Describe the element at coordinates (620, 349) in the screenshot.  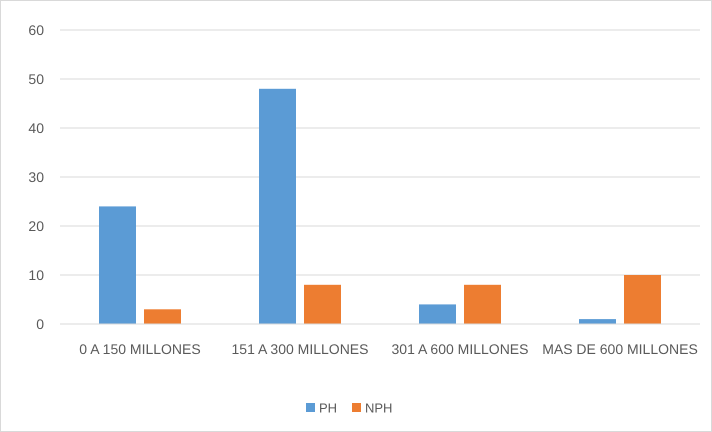
I see `x-tick-label: MAS DE 600 MILLONES` at that location.